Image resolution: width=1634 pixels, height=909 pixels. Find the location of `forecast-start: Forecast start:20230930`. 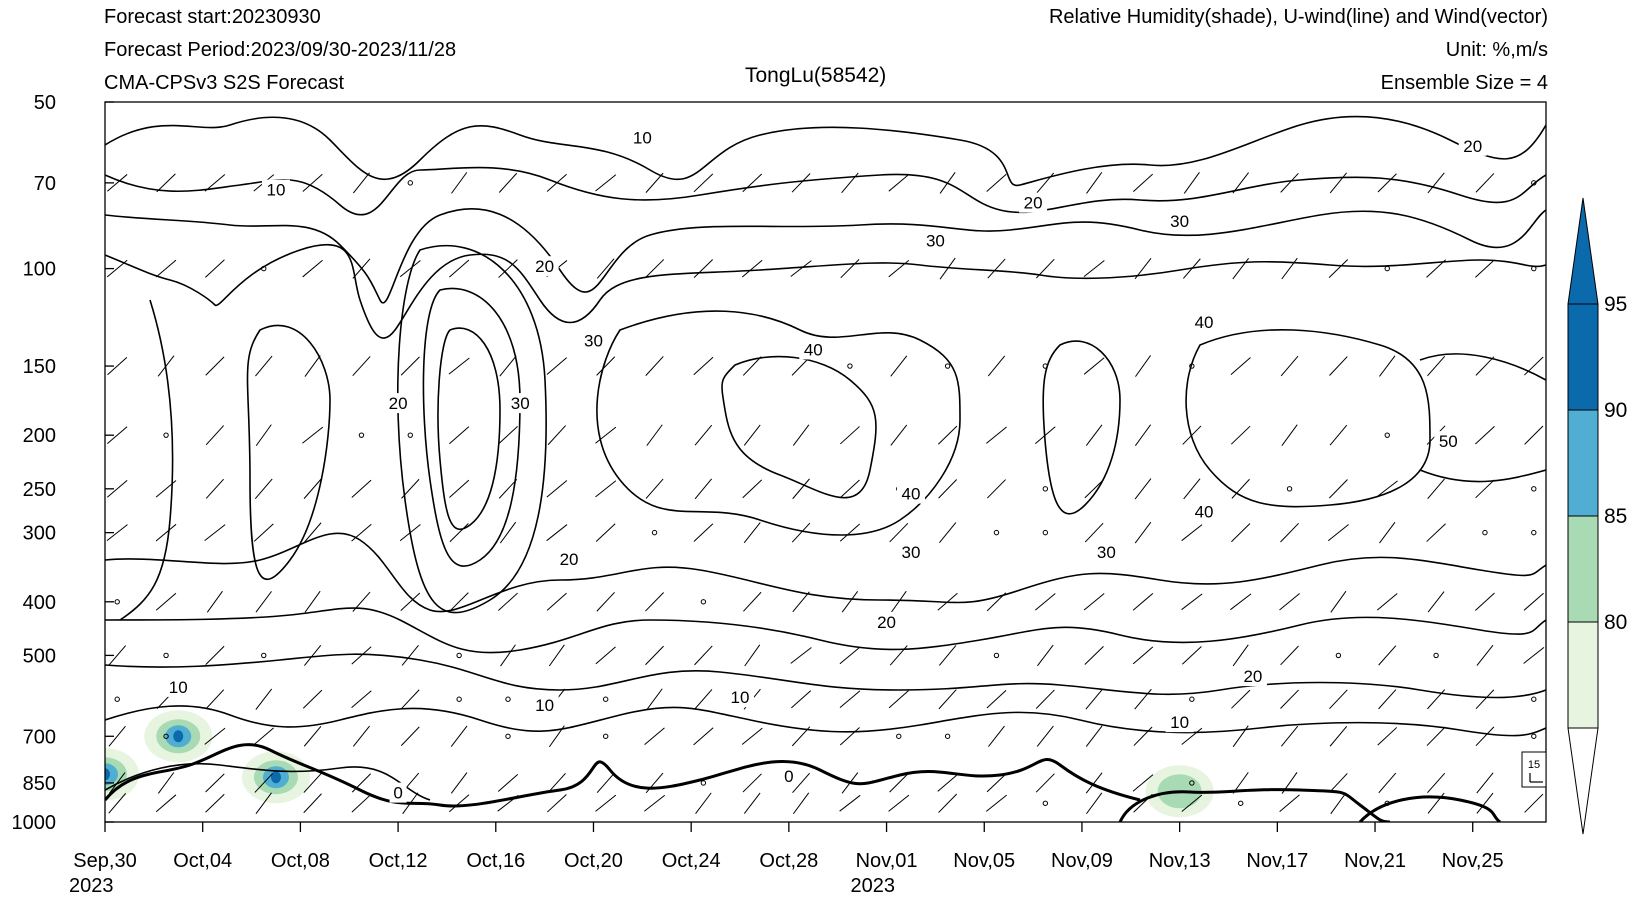

forecast-start: Forecast start:20230930 is located at coordinates (212, 17).